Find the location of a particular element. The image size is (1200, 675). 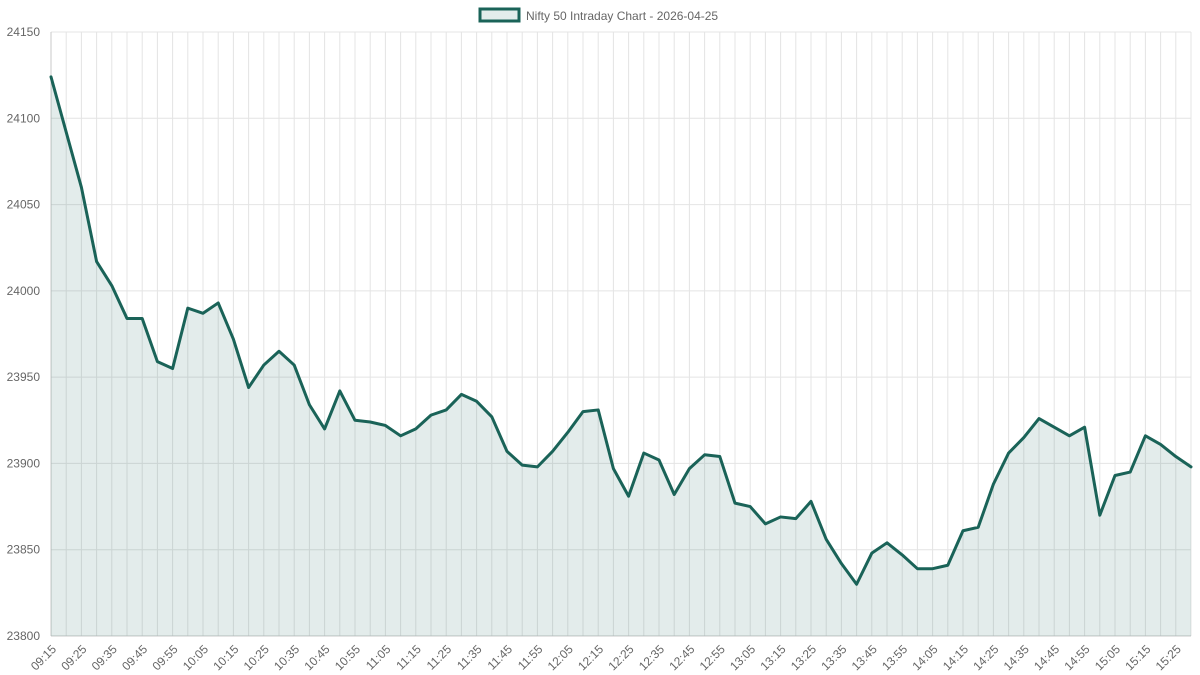

x-tick-label: 10:15 is located at coordinates (225, 657).